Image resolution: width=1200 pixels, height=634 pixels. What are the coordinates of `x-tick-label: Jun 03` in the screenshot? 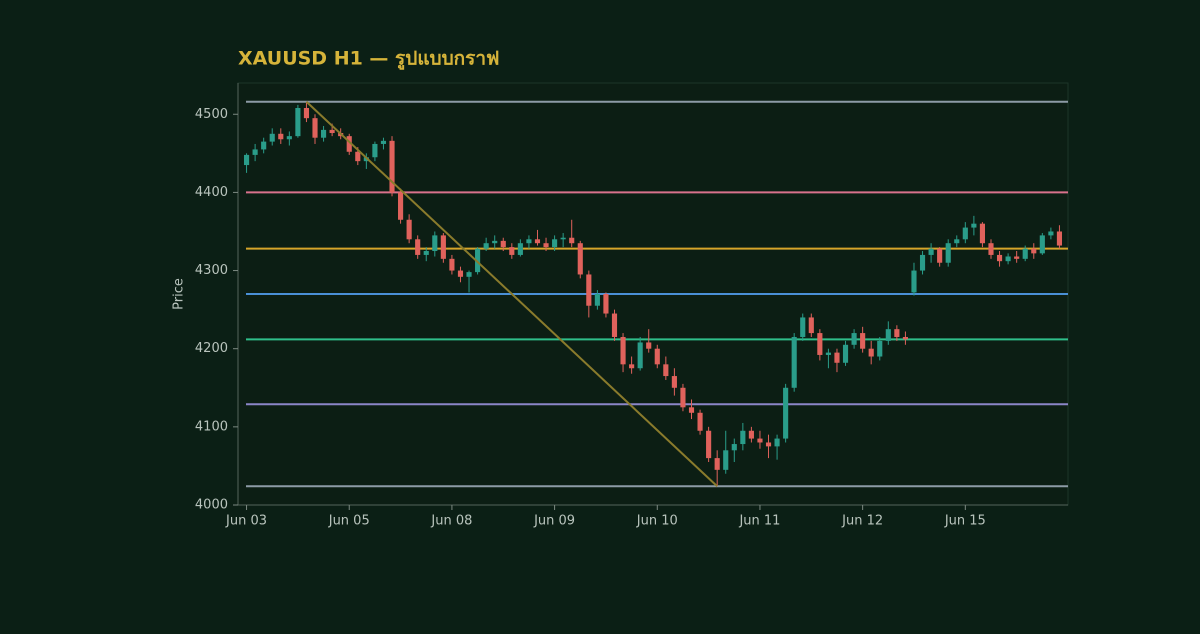 It's located at (246, 521).